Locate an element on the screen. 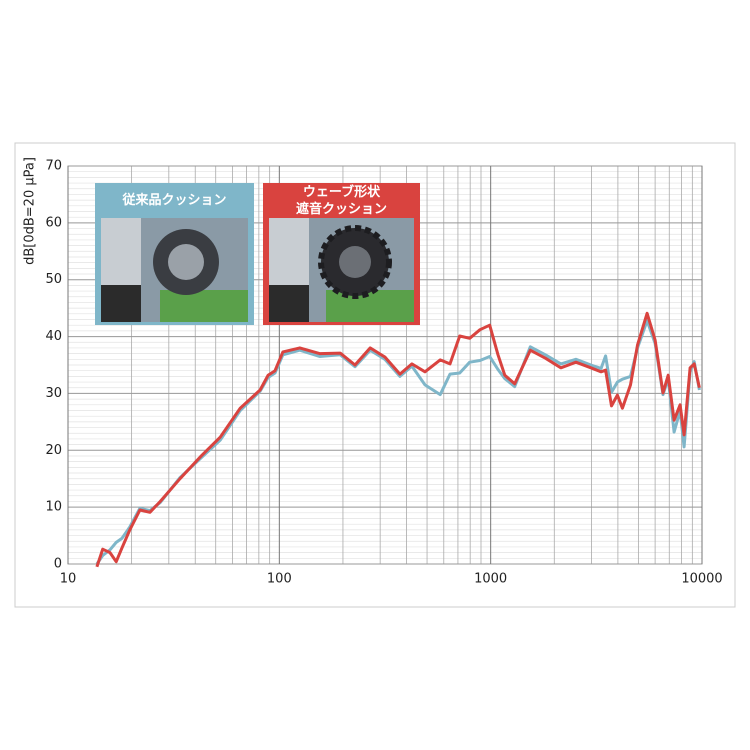 This screenshot has height=750, width=750. x-tick-label: 10 is located at coordinates (68, 579).